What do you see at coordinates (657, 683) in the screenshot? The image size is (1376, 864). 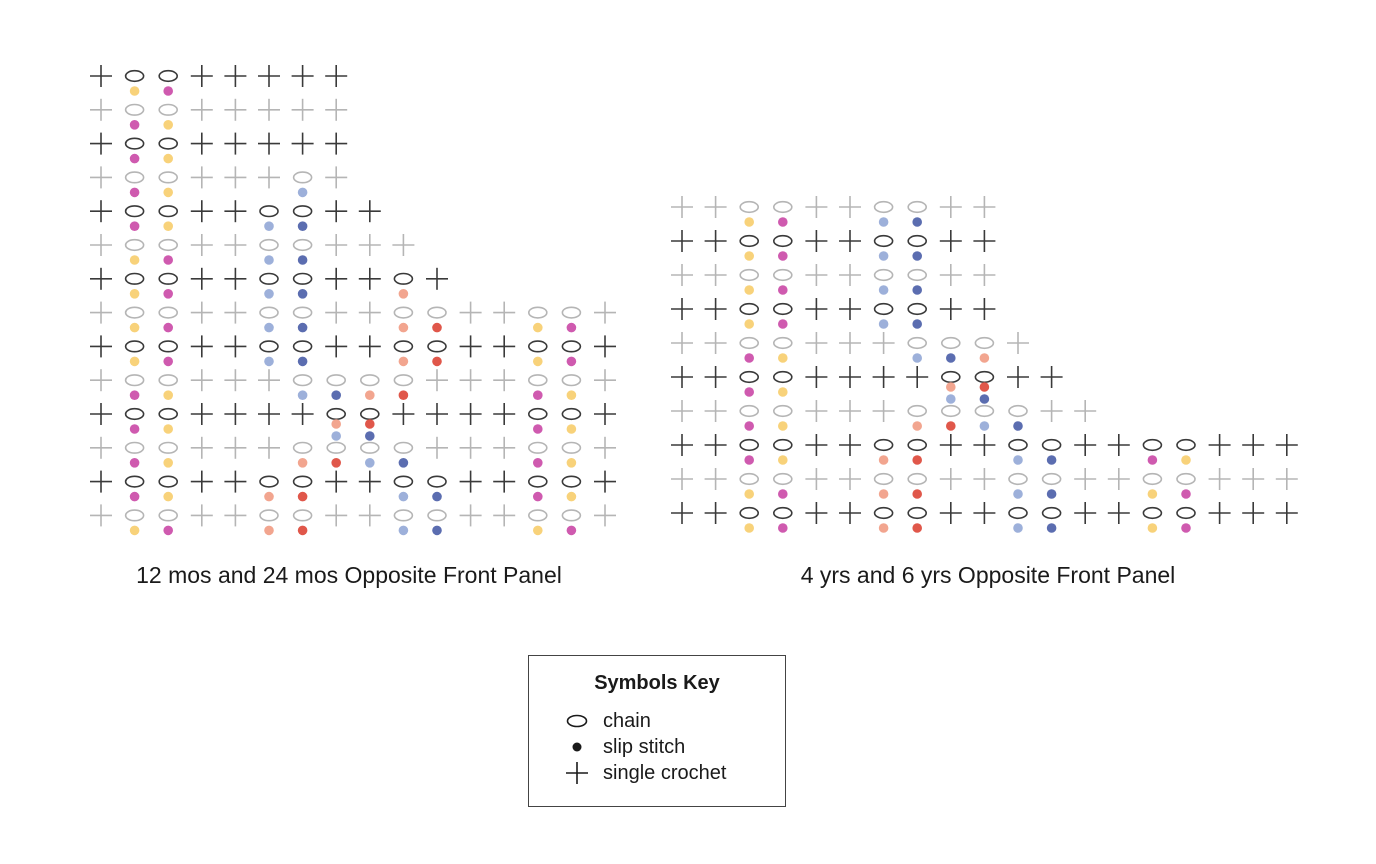 I see `symbols-key-title: Symbols Key` at bounding box center [657, 683].